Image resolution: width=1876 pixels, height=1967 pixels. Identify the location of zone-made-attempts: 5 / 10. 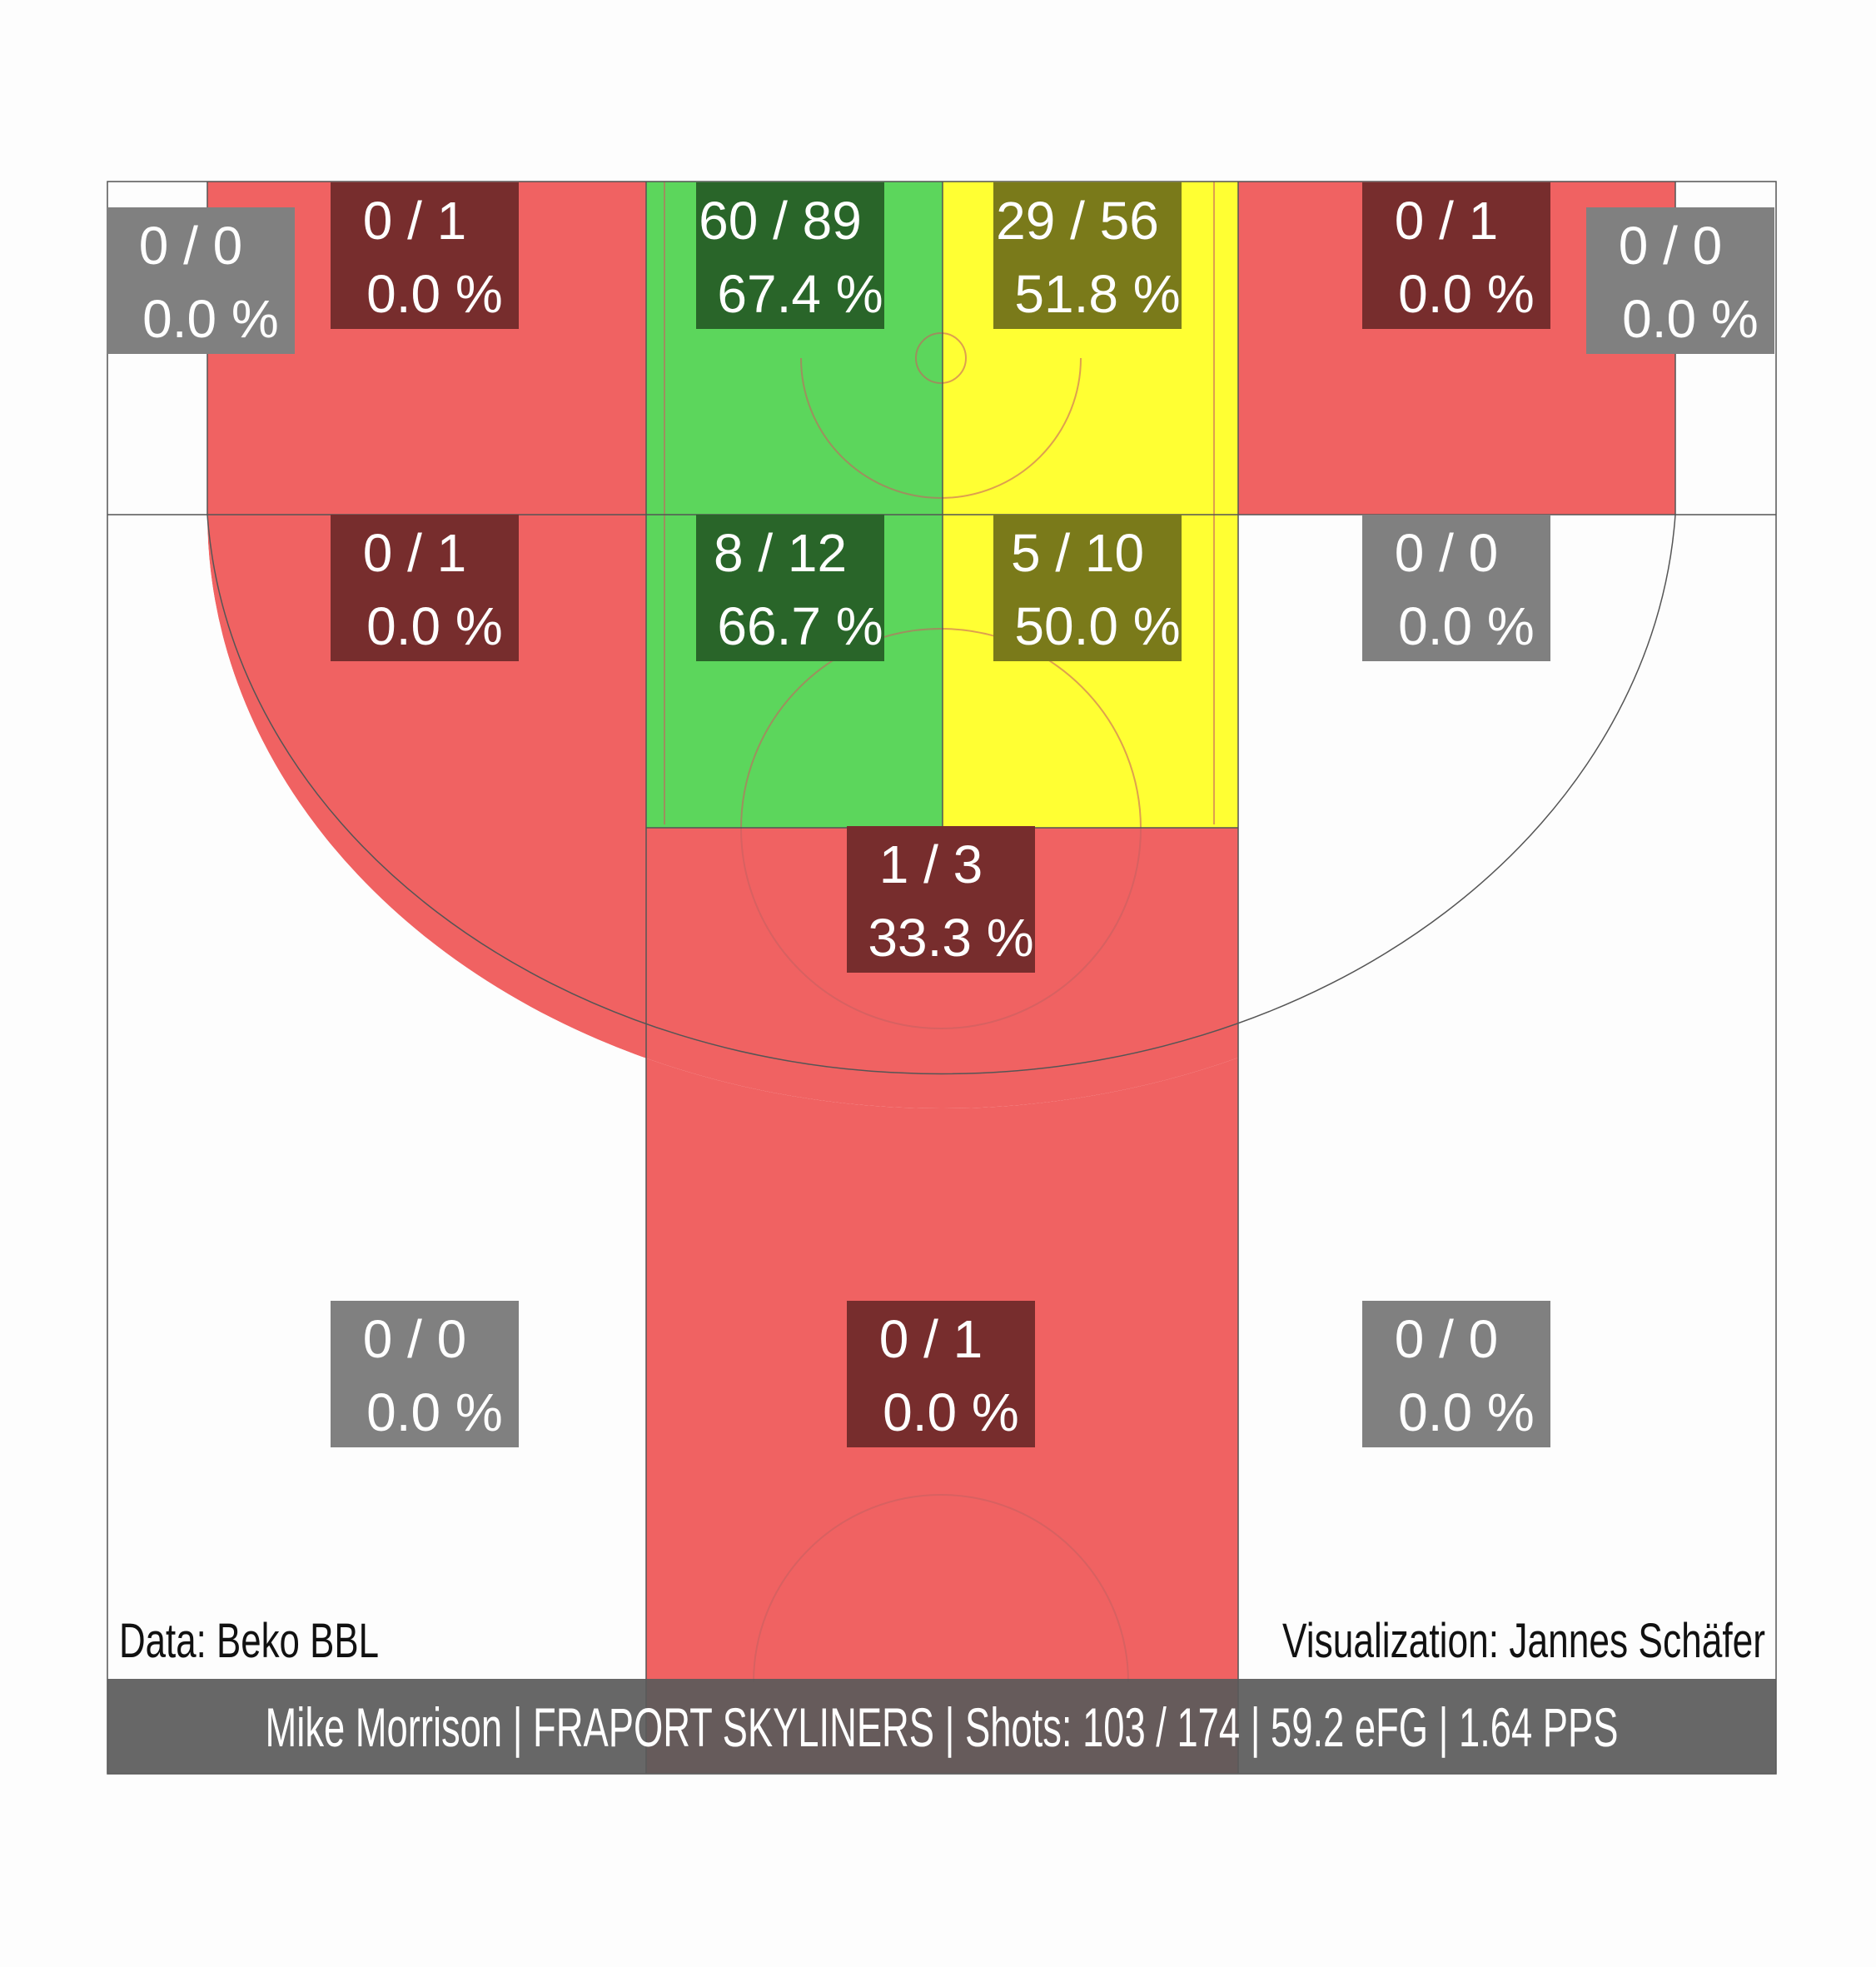
(1077, 553).